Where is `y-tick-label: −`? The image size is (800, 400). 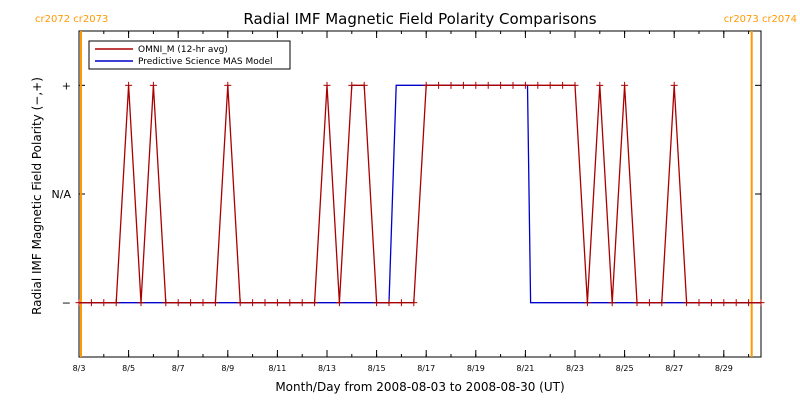
y-tick-label: − is located at coordinates (66, 303).